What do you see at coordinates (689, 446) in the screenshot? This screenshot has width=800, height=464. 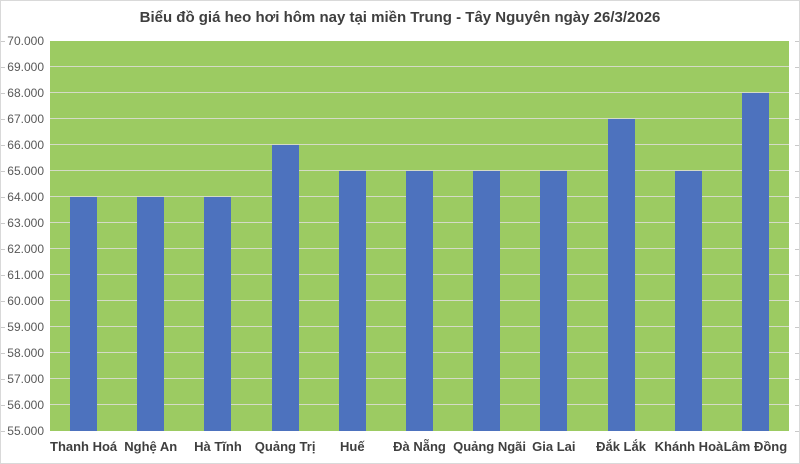 I see `x-axis-category-label: Khánh Hoà` at bounding box center [689, 446].